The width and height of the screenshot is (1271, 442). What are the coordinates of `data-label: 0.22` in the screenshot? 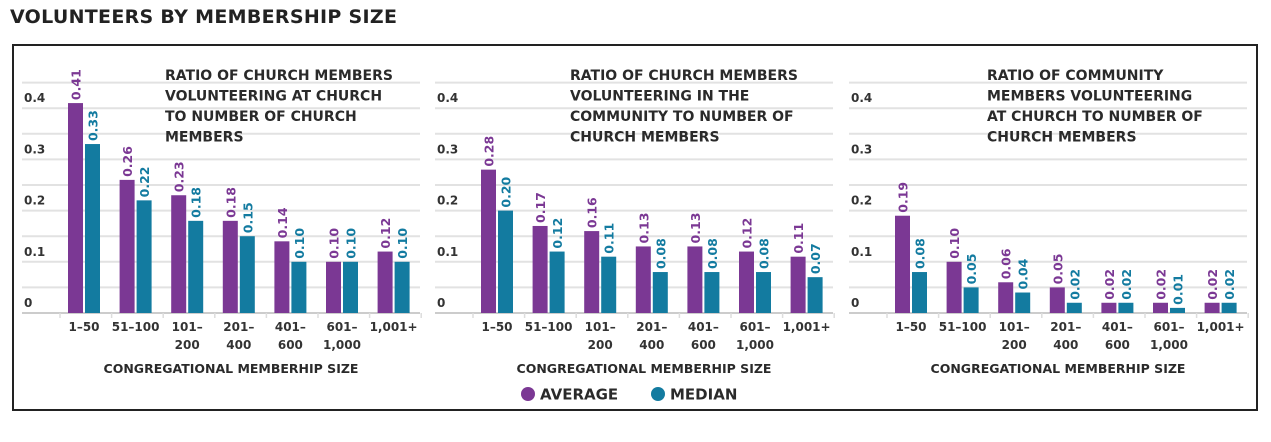 It's located at (144, 182).